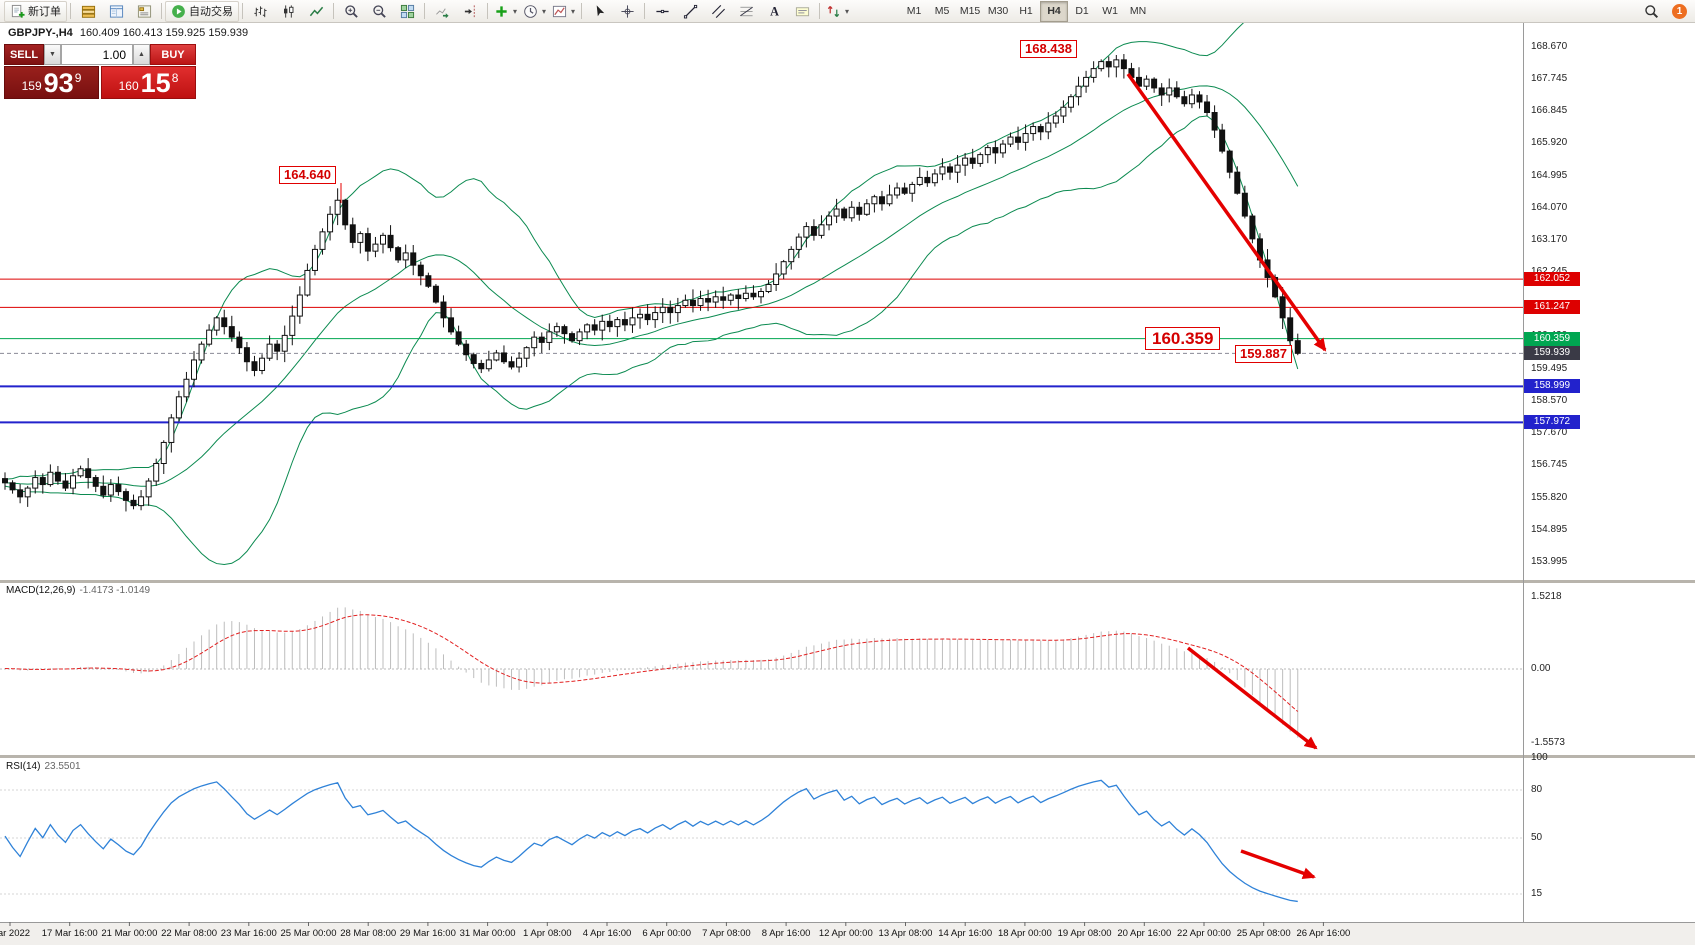  Describe the element at coordinates (58, 83) in the screenshot. I see `sell-price-big: 93` at that location.